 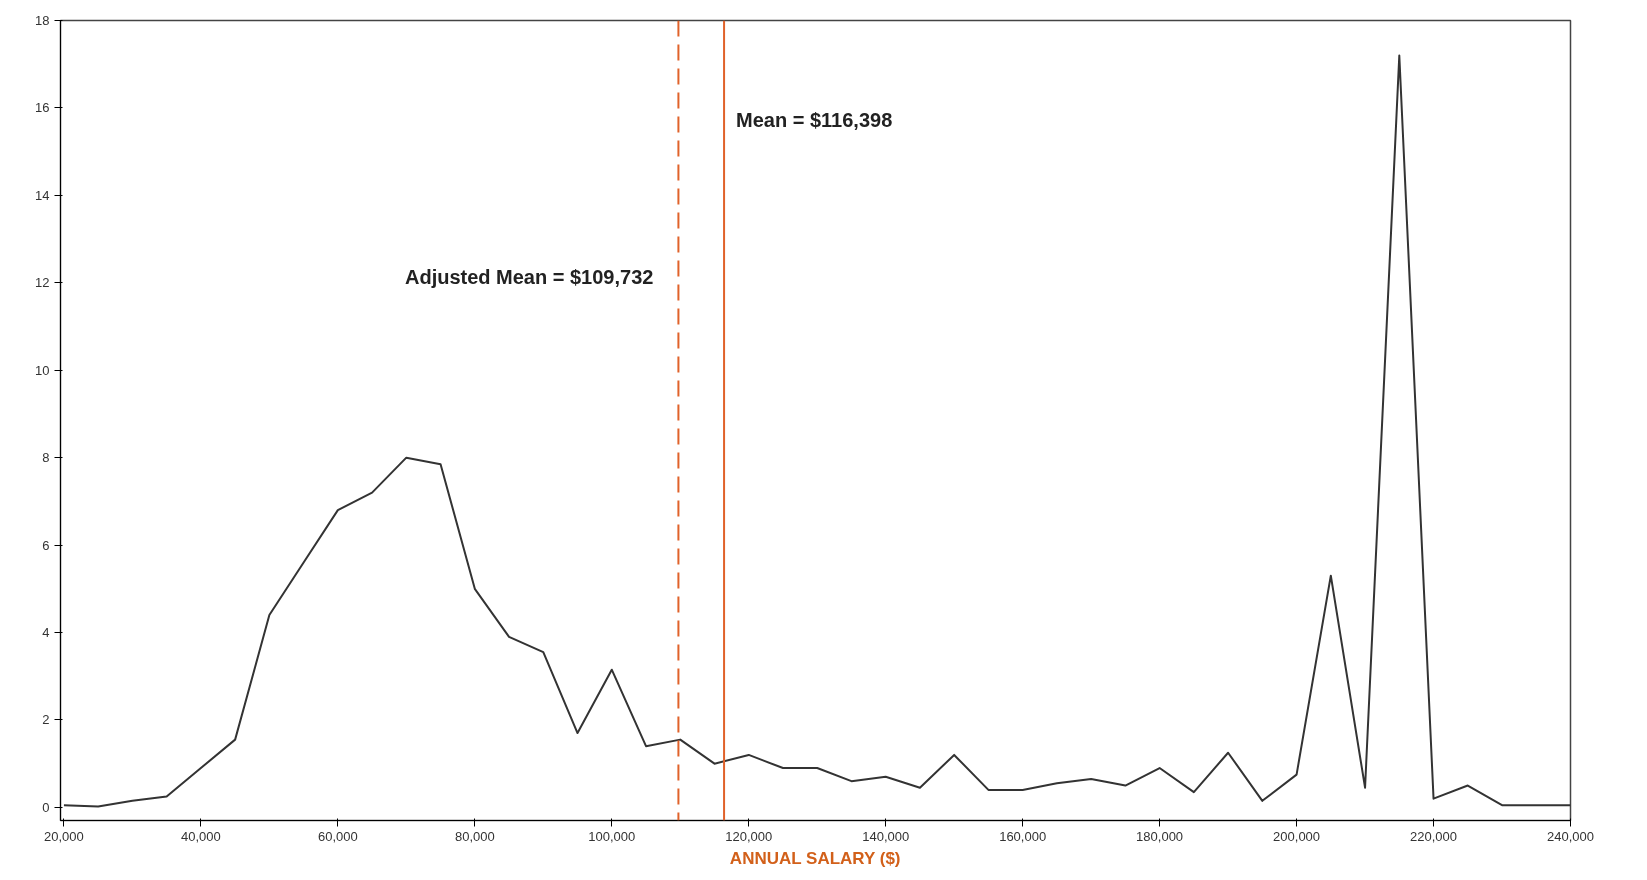 What do you see at coordinates (46, 720) in the screenshot?
I see `y-tick-label: 2` at bounding box center [46, 720].